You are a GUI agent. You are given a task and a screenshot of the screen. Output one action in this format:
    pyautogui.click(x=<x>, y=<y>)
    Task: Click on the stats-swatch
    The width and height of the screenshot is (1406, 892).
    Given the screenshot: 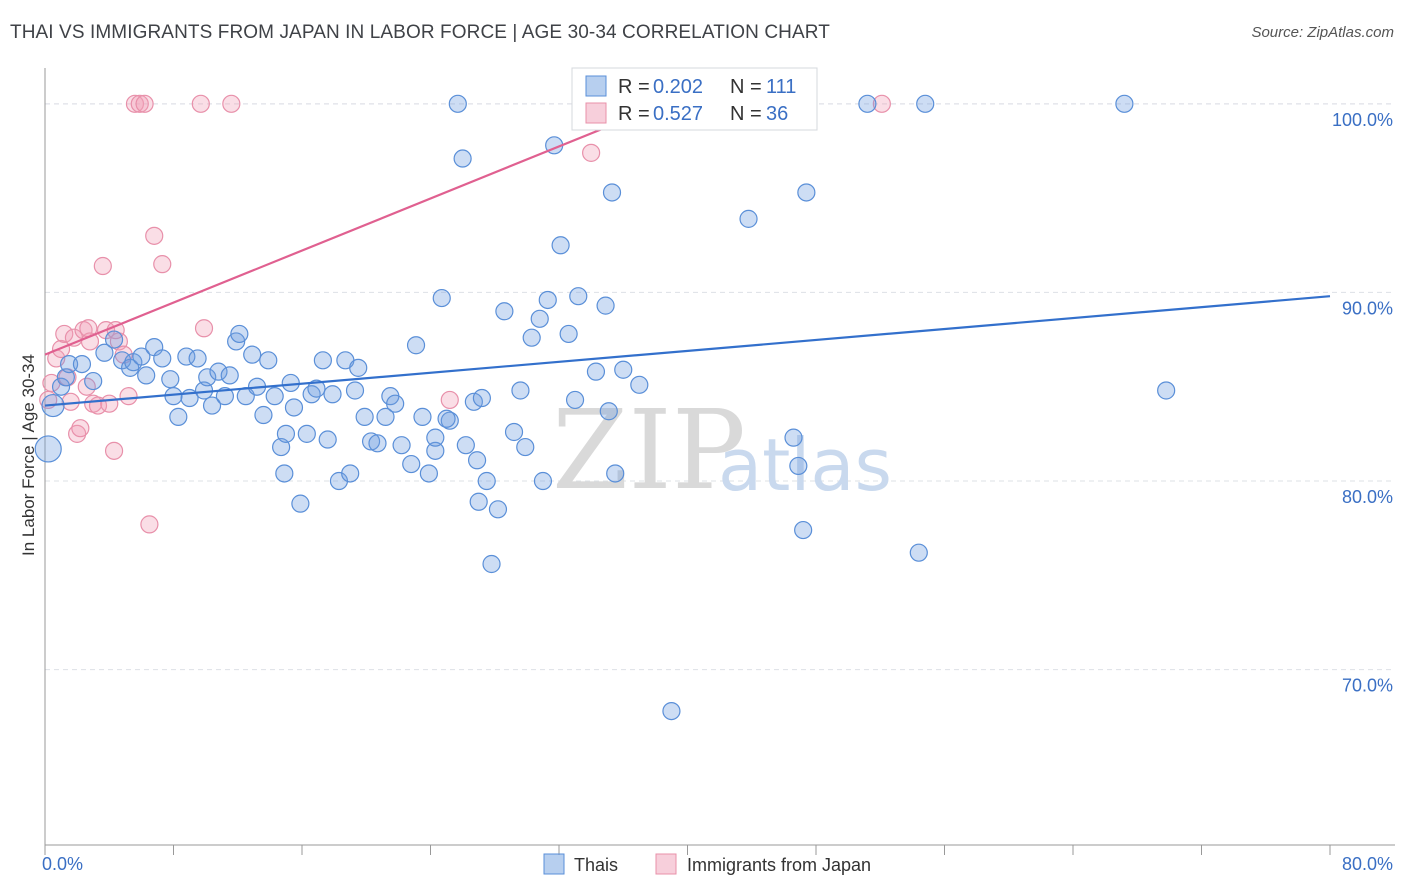 What is the action you would take?
    pyautogui.click(x=596, y=113)
    